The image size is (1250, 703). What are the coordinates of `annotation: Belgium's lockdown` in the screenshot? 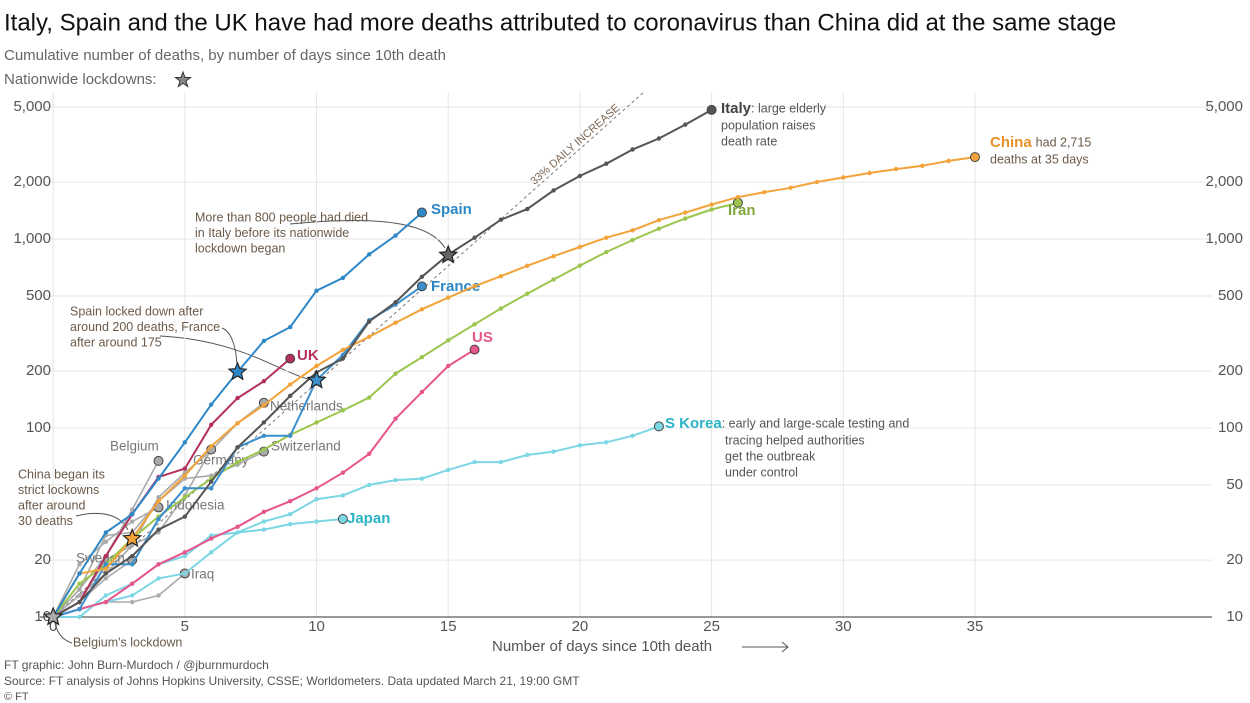 It's located at (127, 642).